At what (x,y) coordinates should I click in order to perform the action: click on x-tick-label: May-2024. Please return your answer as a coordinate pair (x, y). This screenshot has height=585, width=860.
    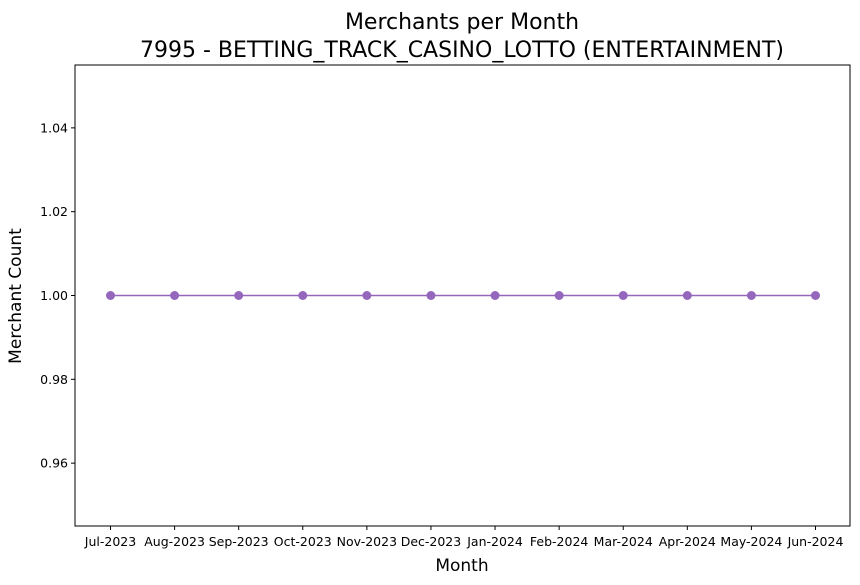
    Looking at the image, I should click on (751, 541).